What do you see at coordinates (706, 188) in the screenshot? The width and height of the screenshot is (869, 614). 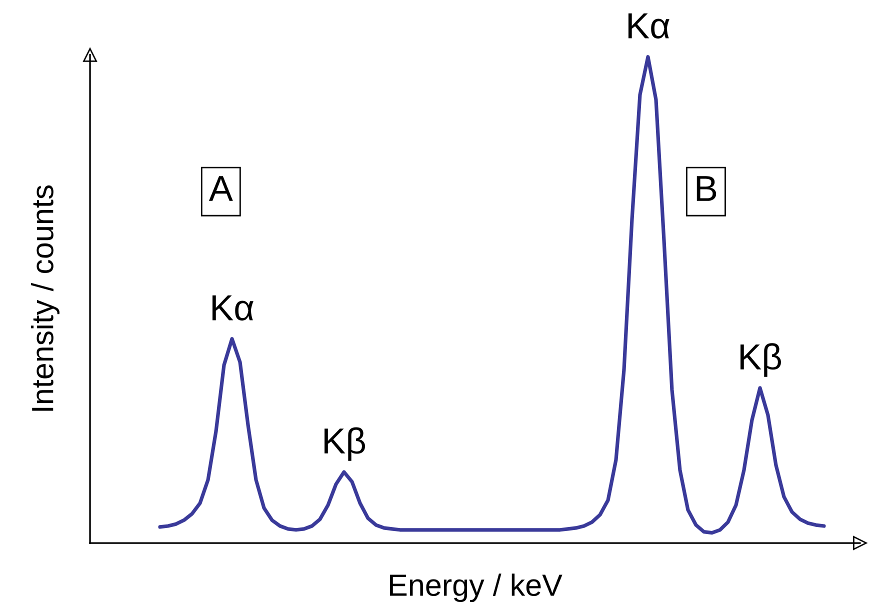 I see `annotation: B` at bounding box center [706, 188].